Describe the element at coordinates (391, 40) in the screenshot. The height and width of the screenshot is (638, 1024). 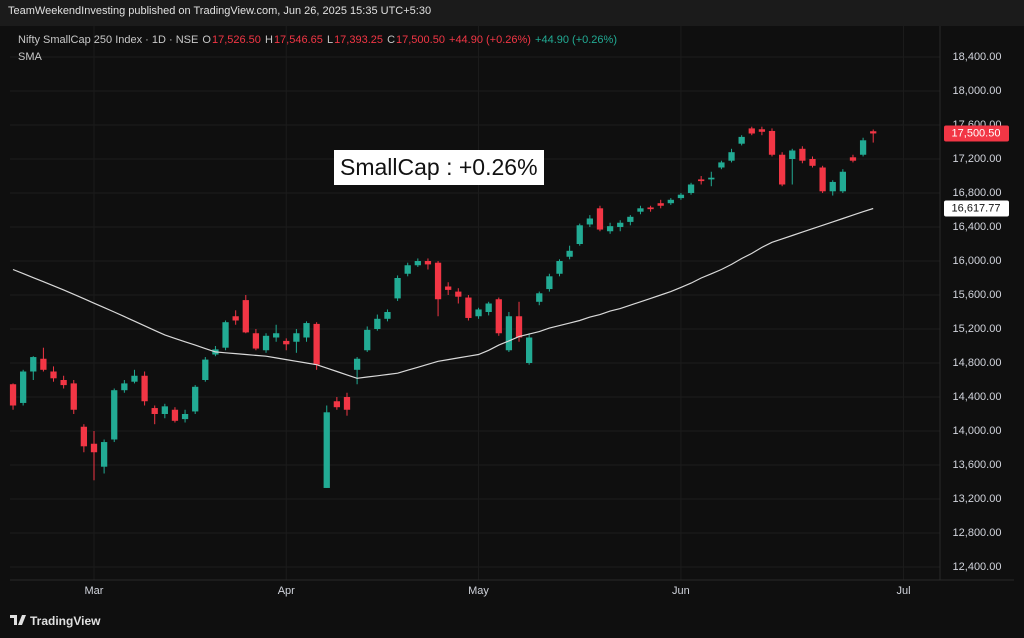
I see `ohlc-key: C` at that location.